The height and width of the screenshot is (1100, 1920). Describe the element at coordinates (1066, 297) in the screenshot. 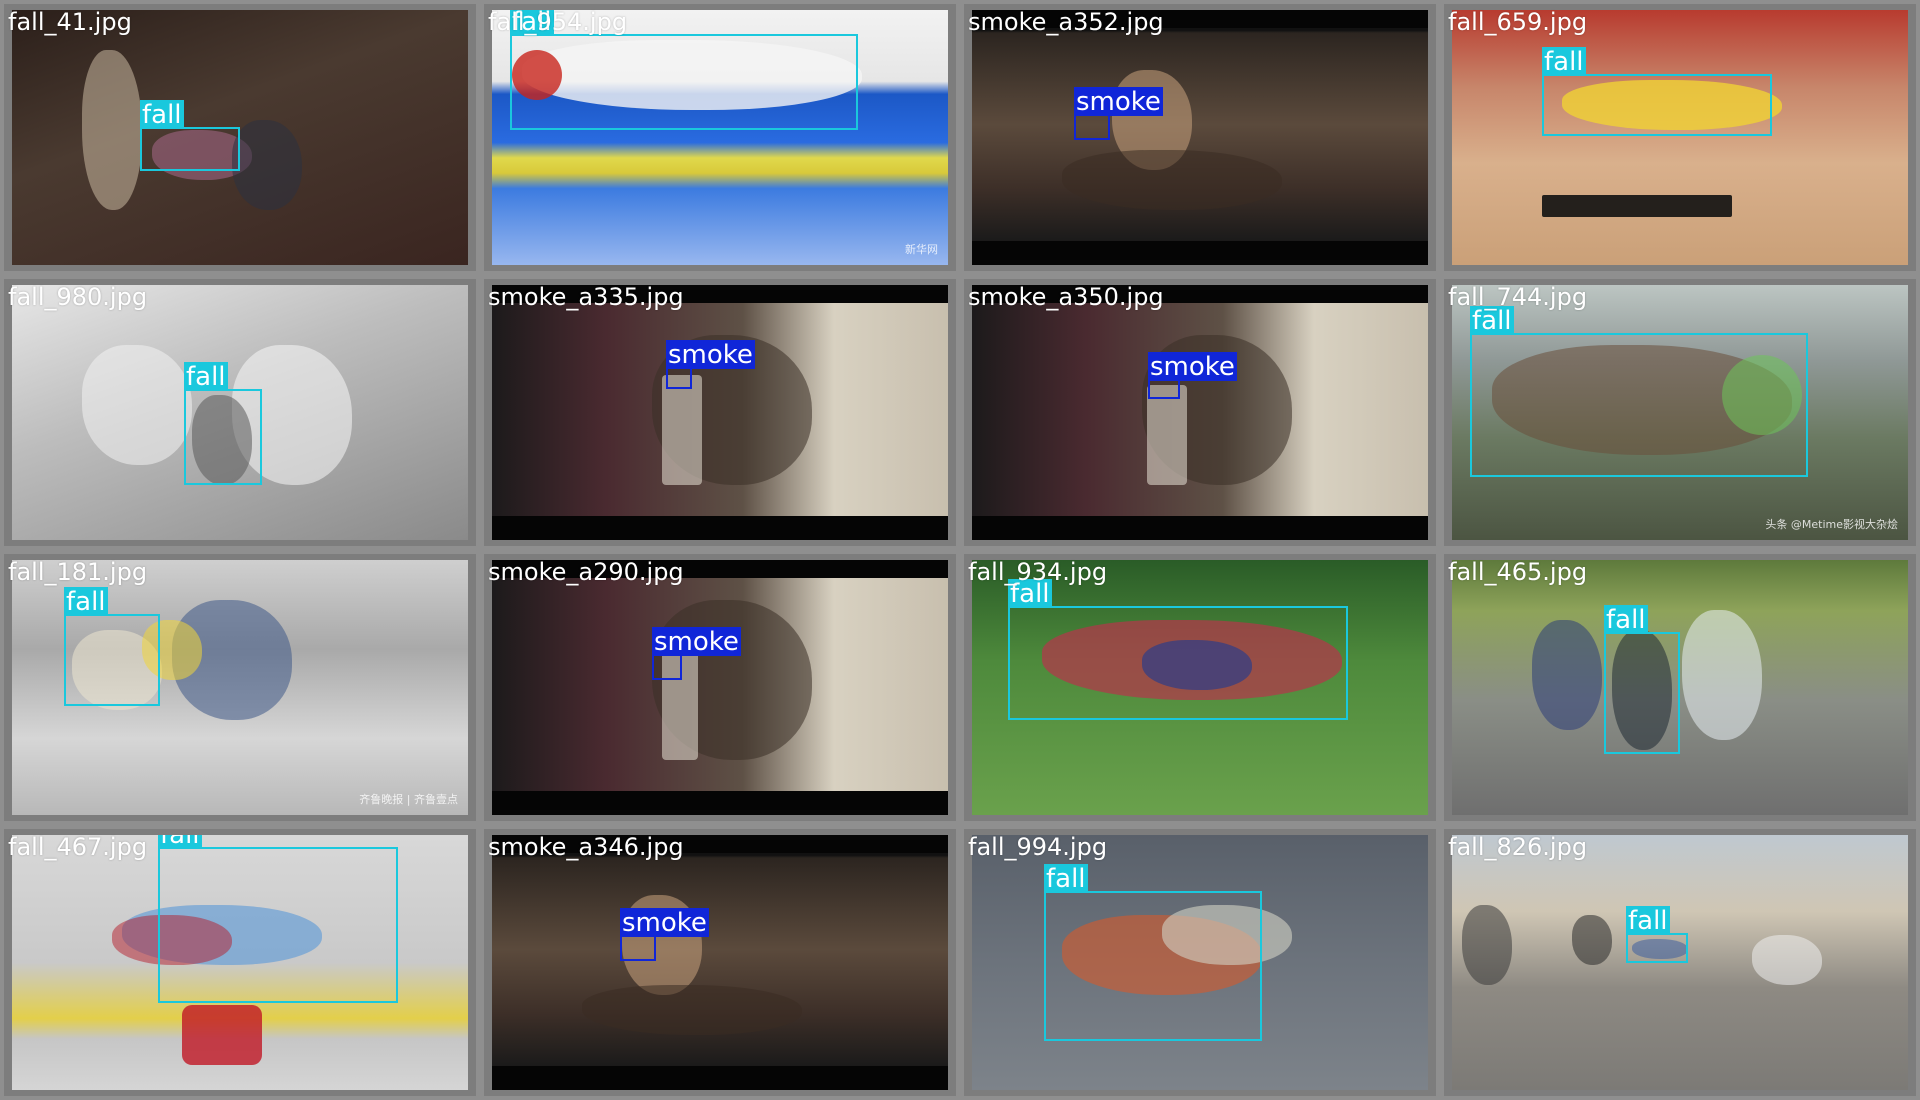

I see `image-filename: smoke_a350.jpg` at that location.